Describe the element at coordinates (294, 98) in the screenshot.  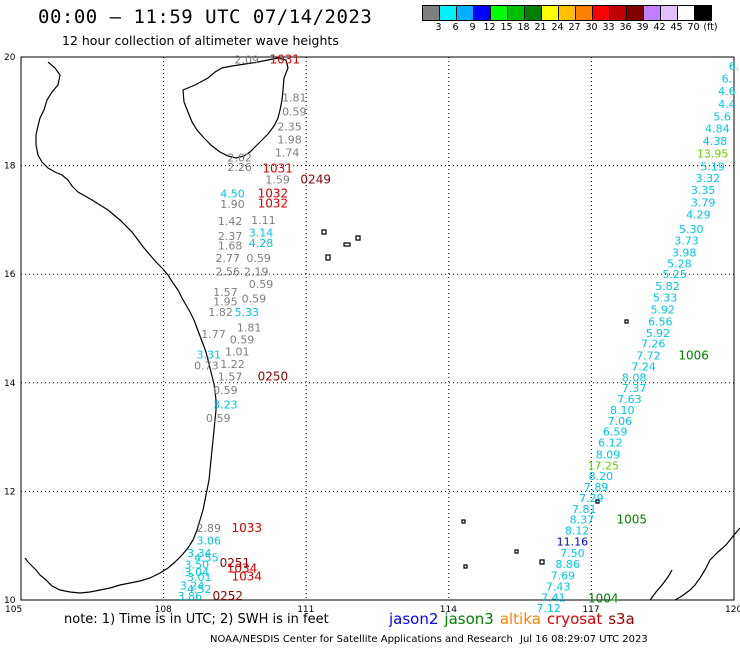
I see `wave-height-value: 1.81` at that location.